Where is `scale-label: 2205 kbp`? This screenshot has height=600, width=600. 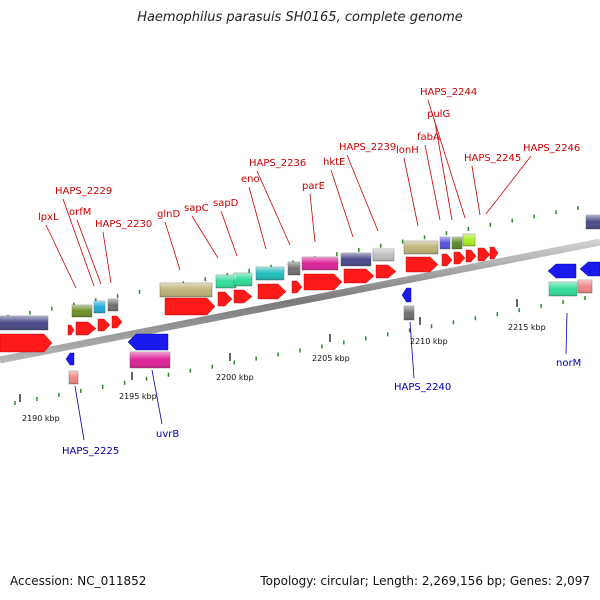
scale-label: 2205 kbp is located at coordinates (331, 358).